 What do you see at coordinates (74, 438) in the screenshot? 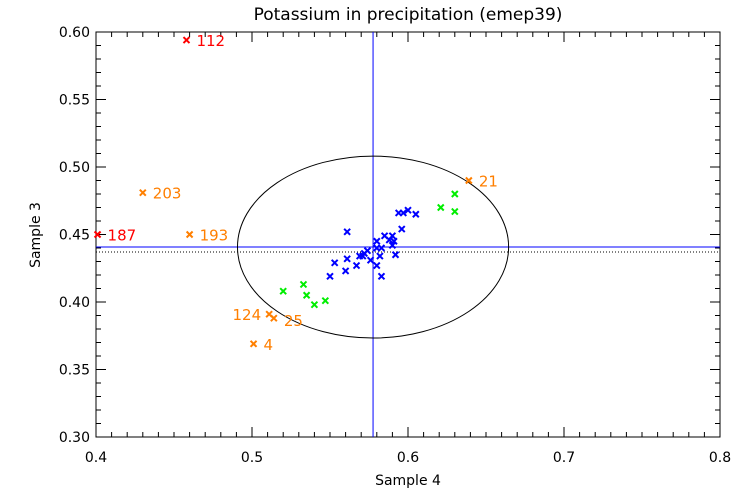
I see `y-tick-label: 0.30` at bounding box center [74, 438].